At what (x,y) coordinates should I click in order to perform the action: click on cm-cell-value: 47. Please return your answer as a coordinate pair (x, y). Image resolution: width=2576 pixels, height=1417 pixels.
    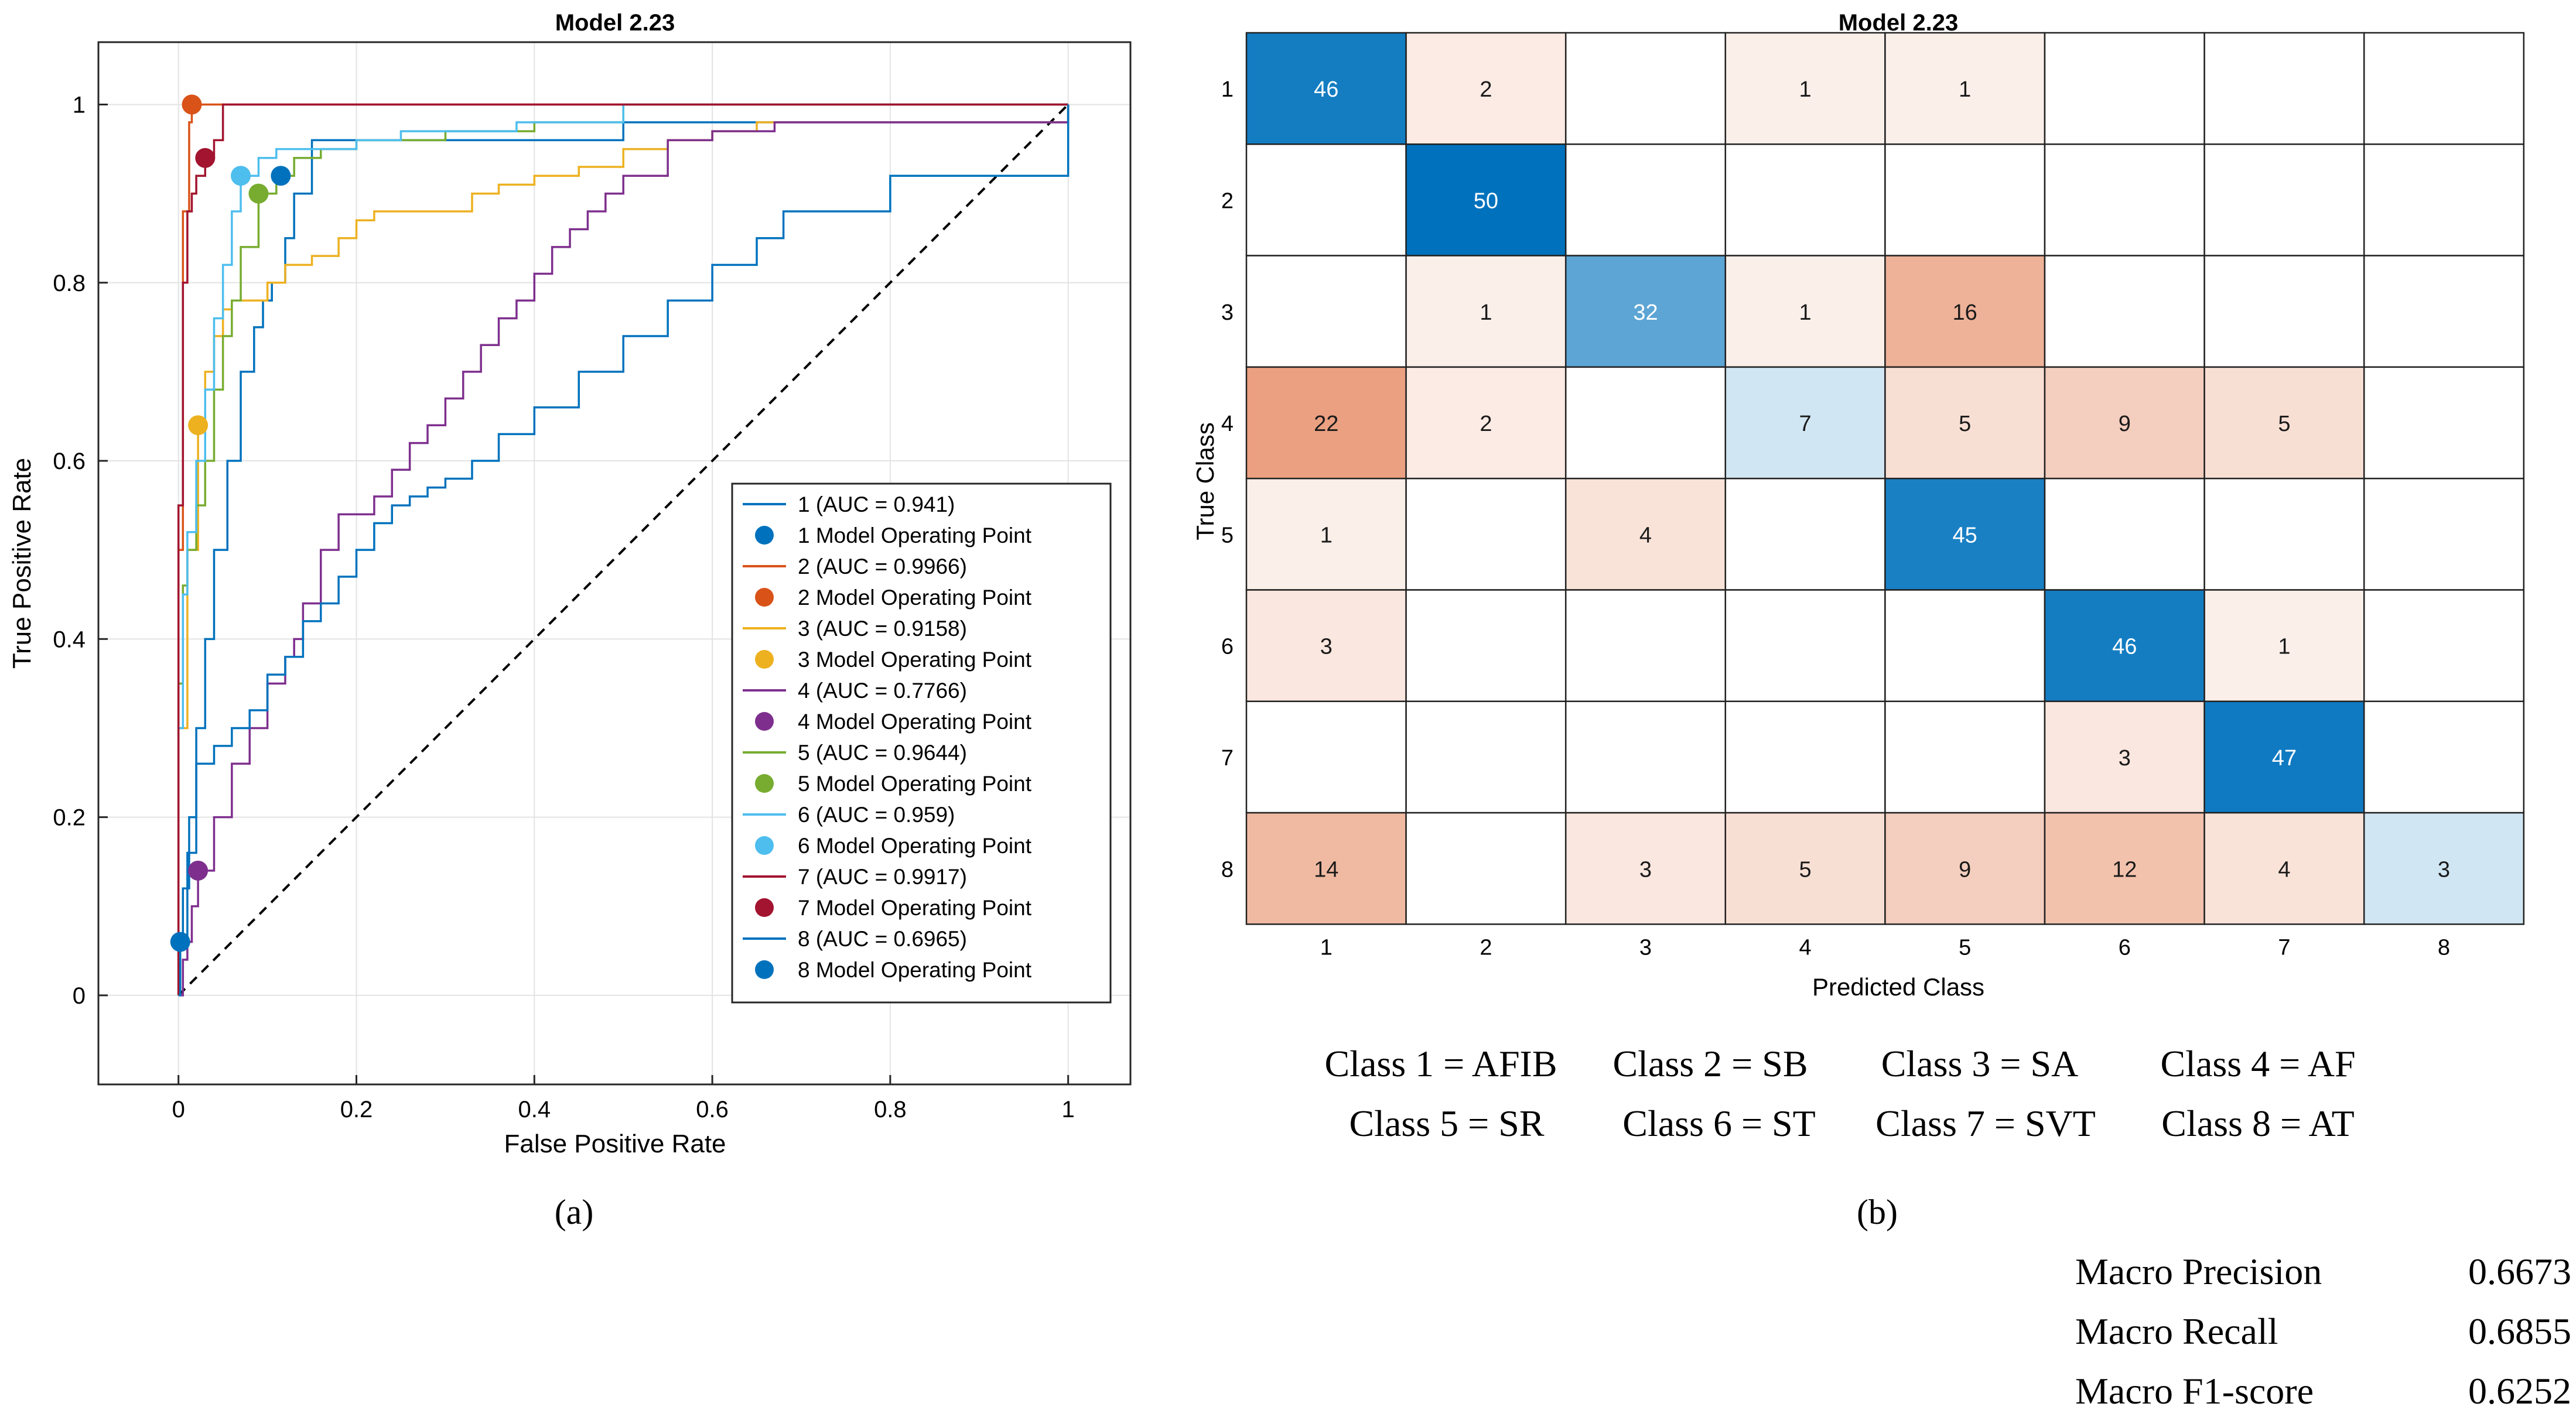
    Looking at the image, I should click on (2285, 758).